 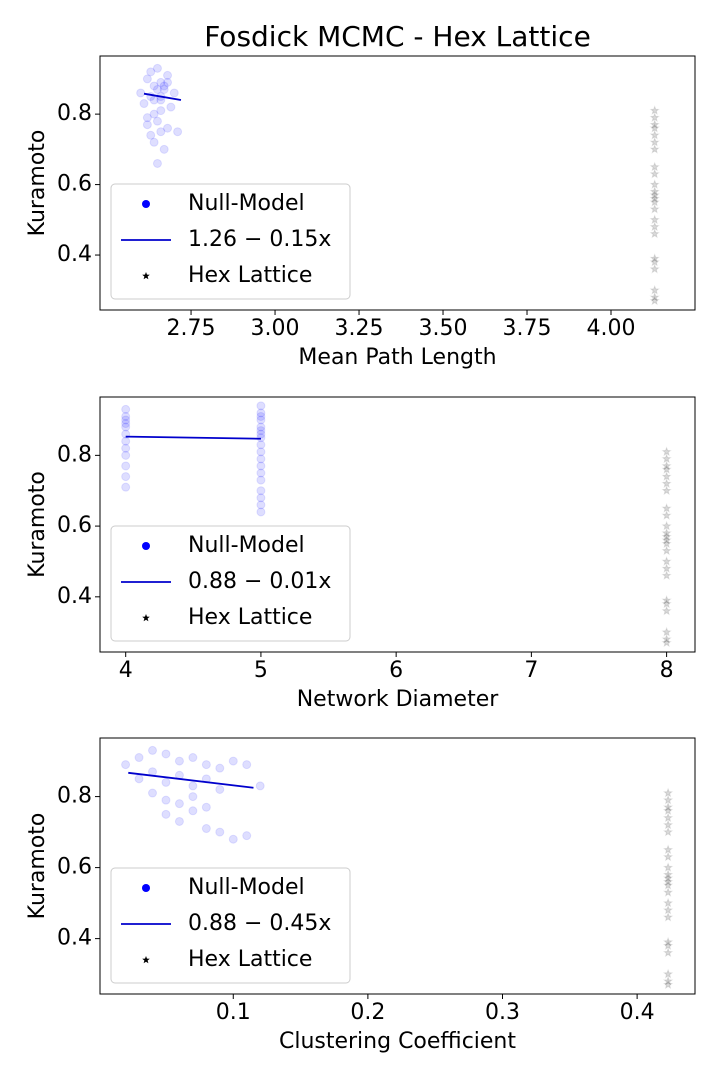 What do you see at coordinates (396, 670) in the screenshot?
I see `x-tick-label: 6` at bounding box center [396, 670].